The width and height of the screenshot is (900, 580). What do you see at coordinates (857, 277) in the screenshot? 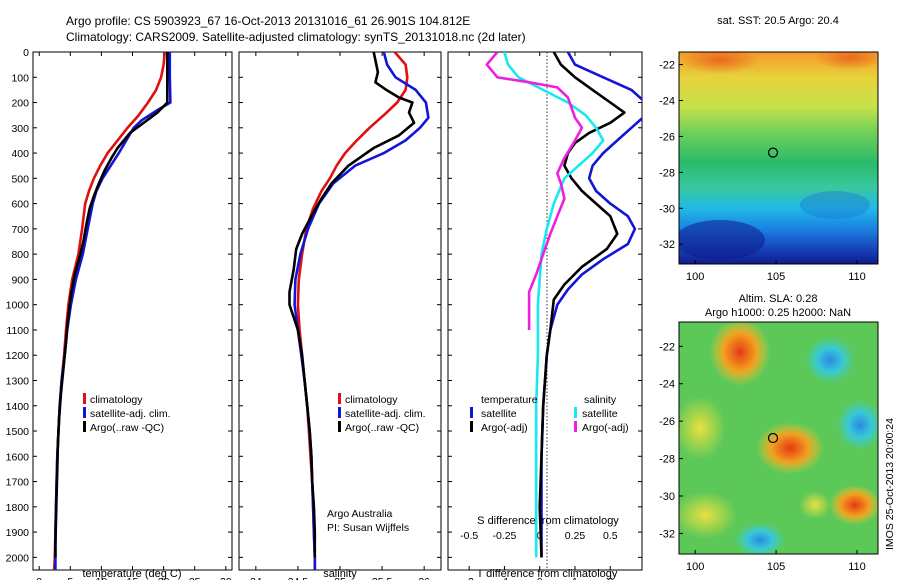
I see `map-x-tick-label: 110` at bounding box center [857, 277].